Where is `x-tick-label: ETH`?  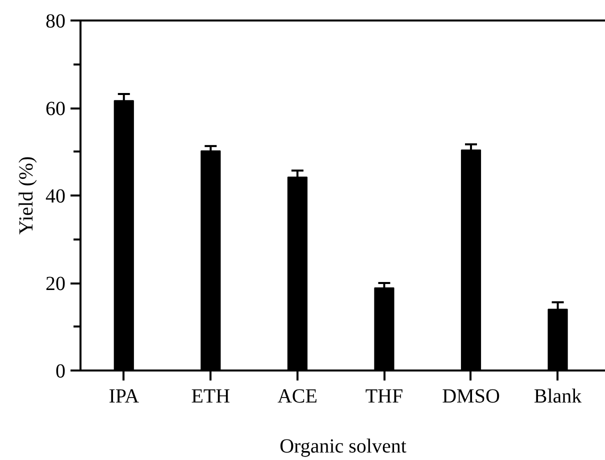 x-tick-label: ETH is located at coordinates (210, 397).